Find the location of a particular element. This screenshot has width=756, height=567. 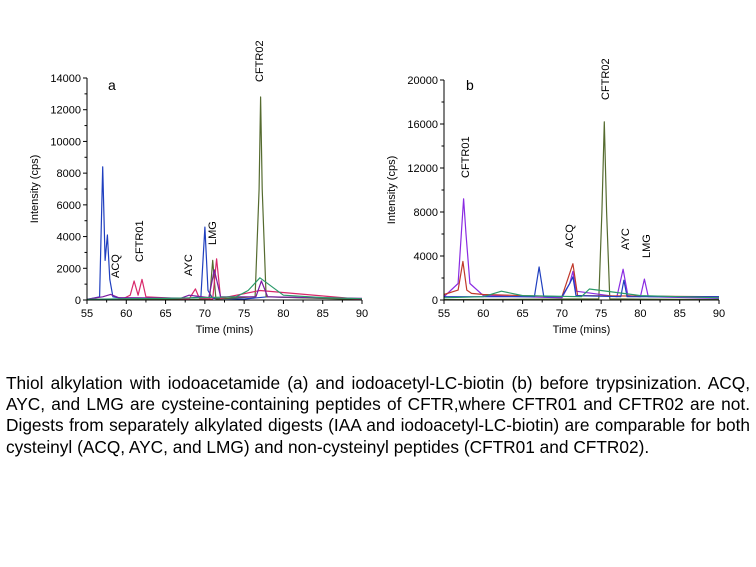

y-tick-label: 10000 is located at coordinates (65, 142).